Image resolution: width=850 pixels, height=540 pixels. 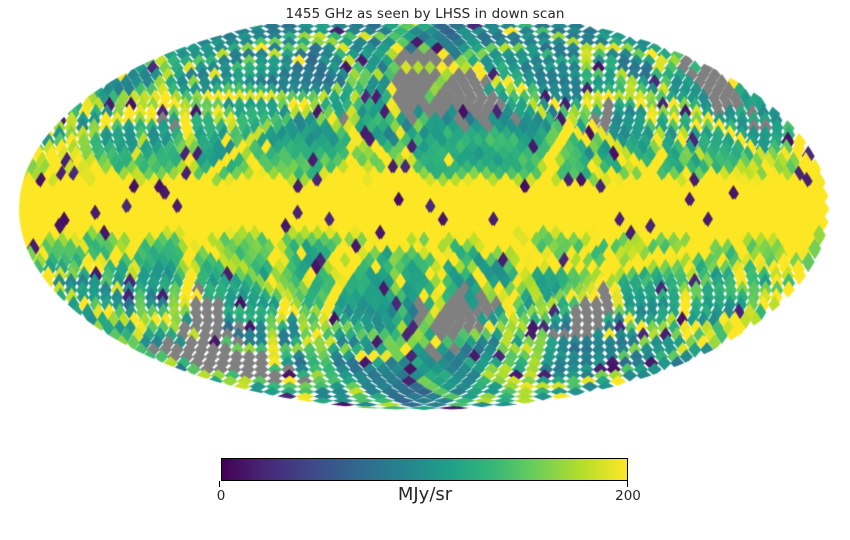 I want to click on colorbar-max-tick, so click(x=627, y=484).